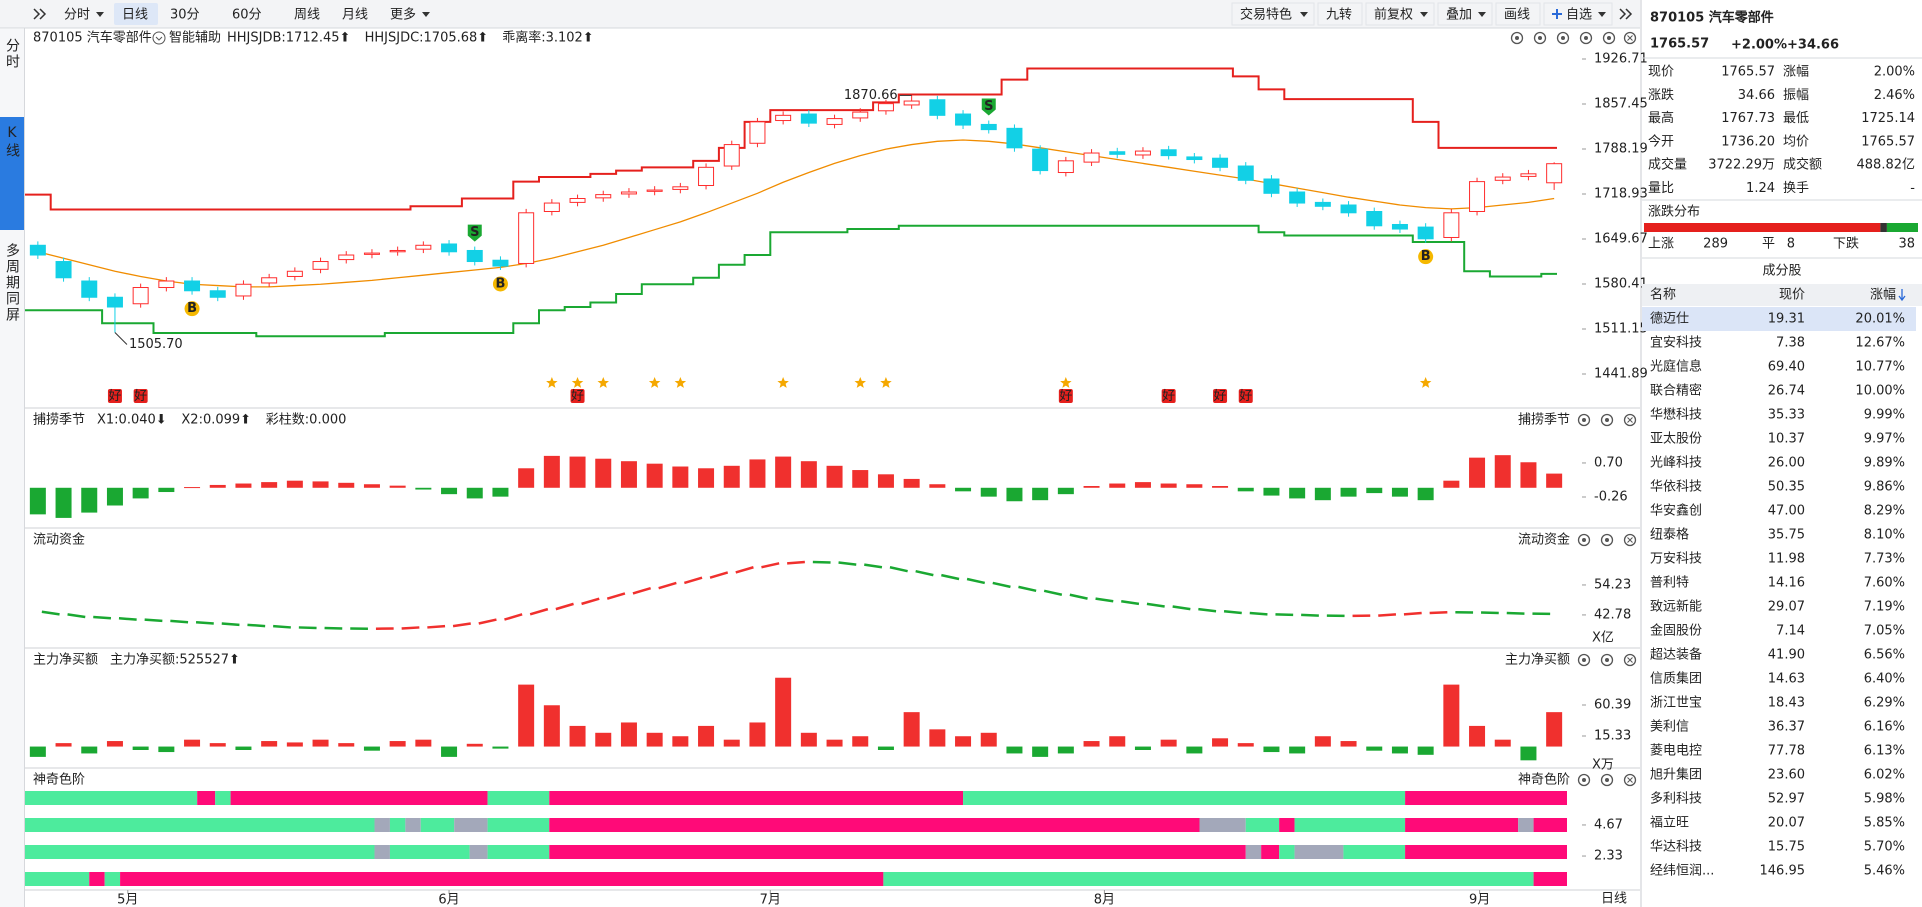 This screenshot has height=907, width=1922. Describe the element at coordinates (159, 38) in the screenshot. I see `assist-icon` at that location.